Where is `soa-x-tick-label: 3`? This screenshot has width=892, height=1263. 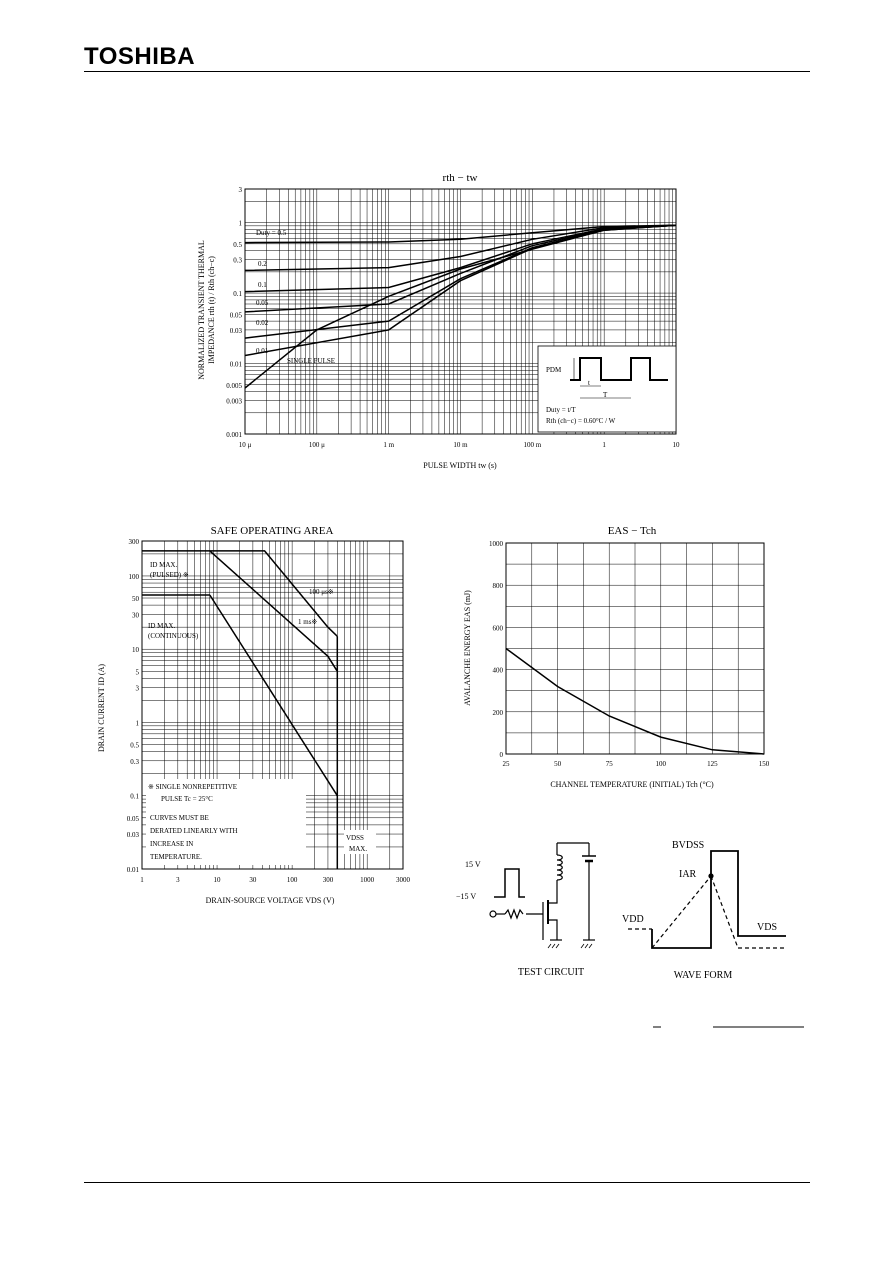 soa-x-tick-label: 3 is located at coordinates (178, 880).